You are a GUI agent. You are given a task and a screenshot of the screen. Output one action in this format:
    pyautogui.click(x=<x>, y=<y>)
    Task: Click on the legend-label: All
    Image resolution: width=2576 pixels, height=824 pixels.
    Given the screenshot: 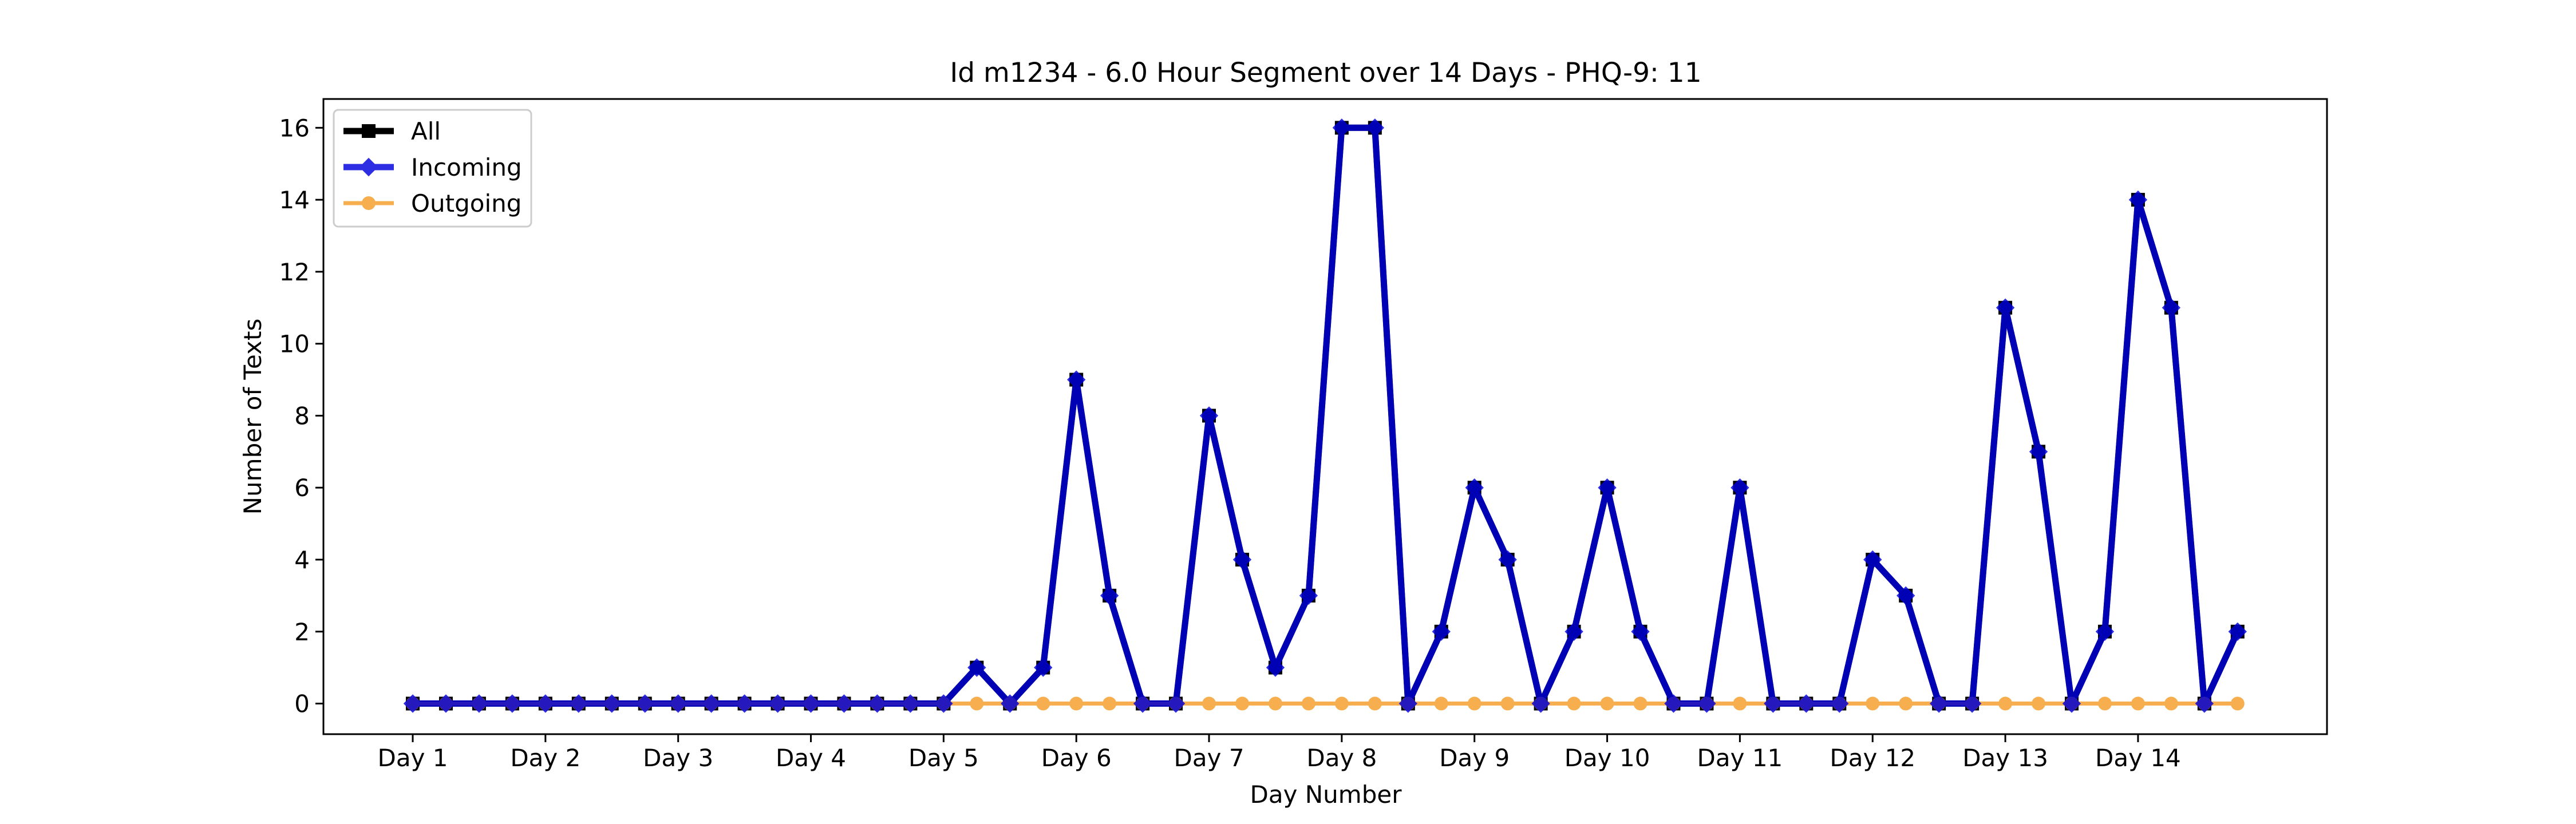 What is the action you would take?
    pyautogui.click(x=426, y=131)
    